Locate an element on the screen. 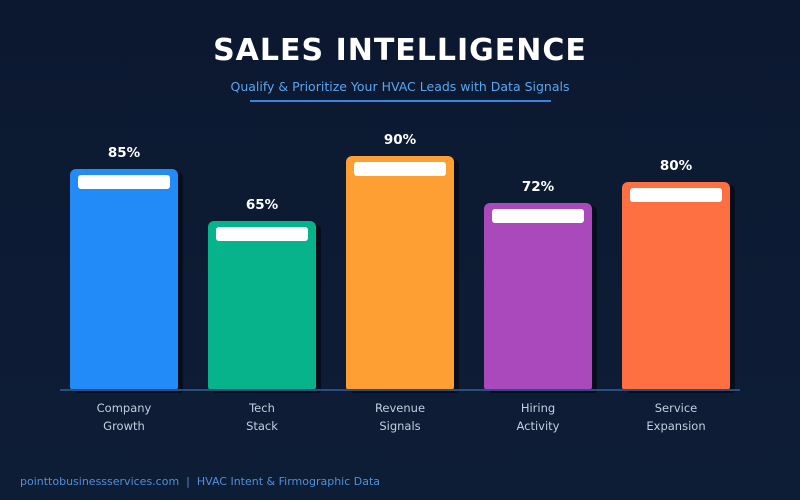 Image resolution: width=800 pixels, height=500 pixels. x-axis-label-hiring-activity: Hiring Activity is located at coordinates (538, 417).